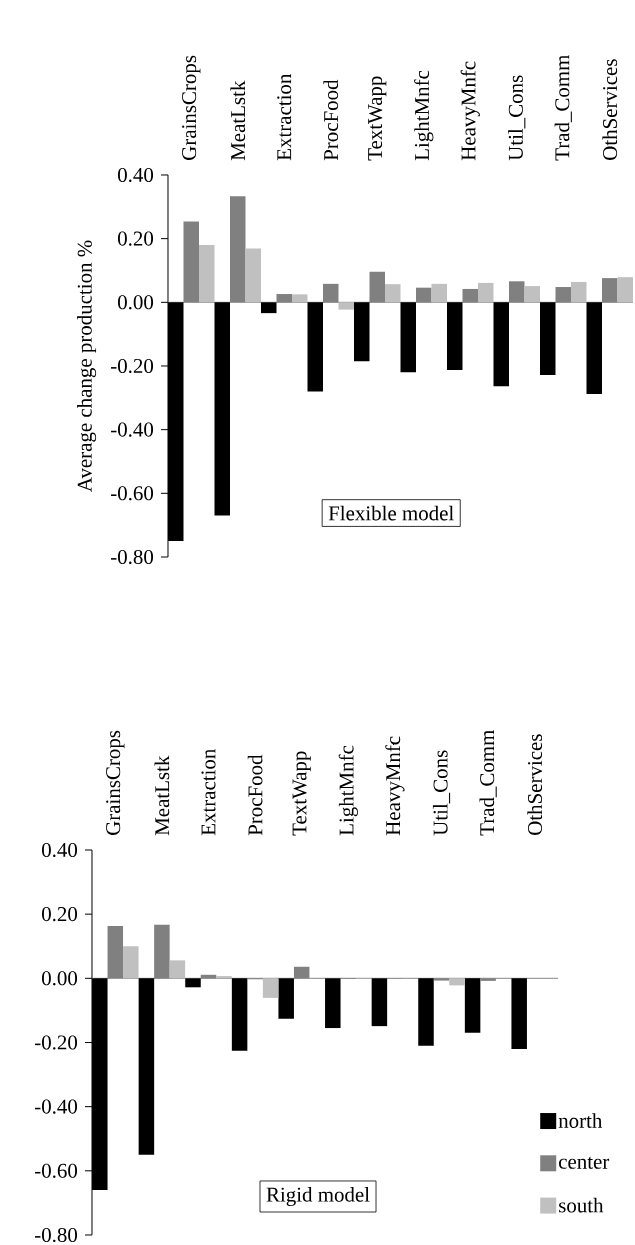 This screenshot has width=635, height=1245. What do you see at coordinates (584, 1162) in the screenshot?
I see `legend-label: center` at bounding box center [584, 1162].